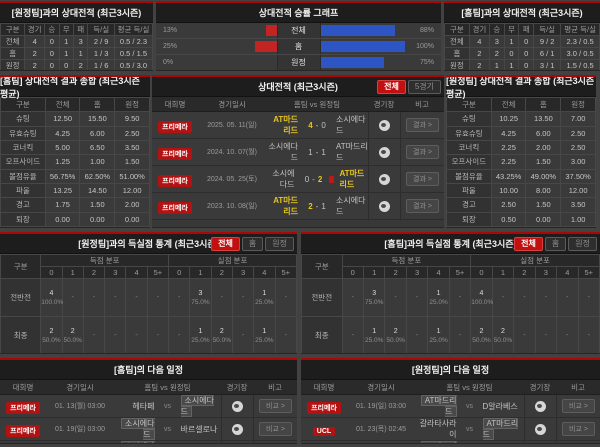  I want to click on match-cell: AT마드리드 vs D알라베스, so click(469, 406).